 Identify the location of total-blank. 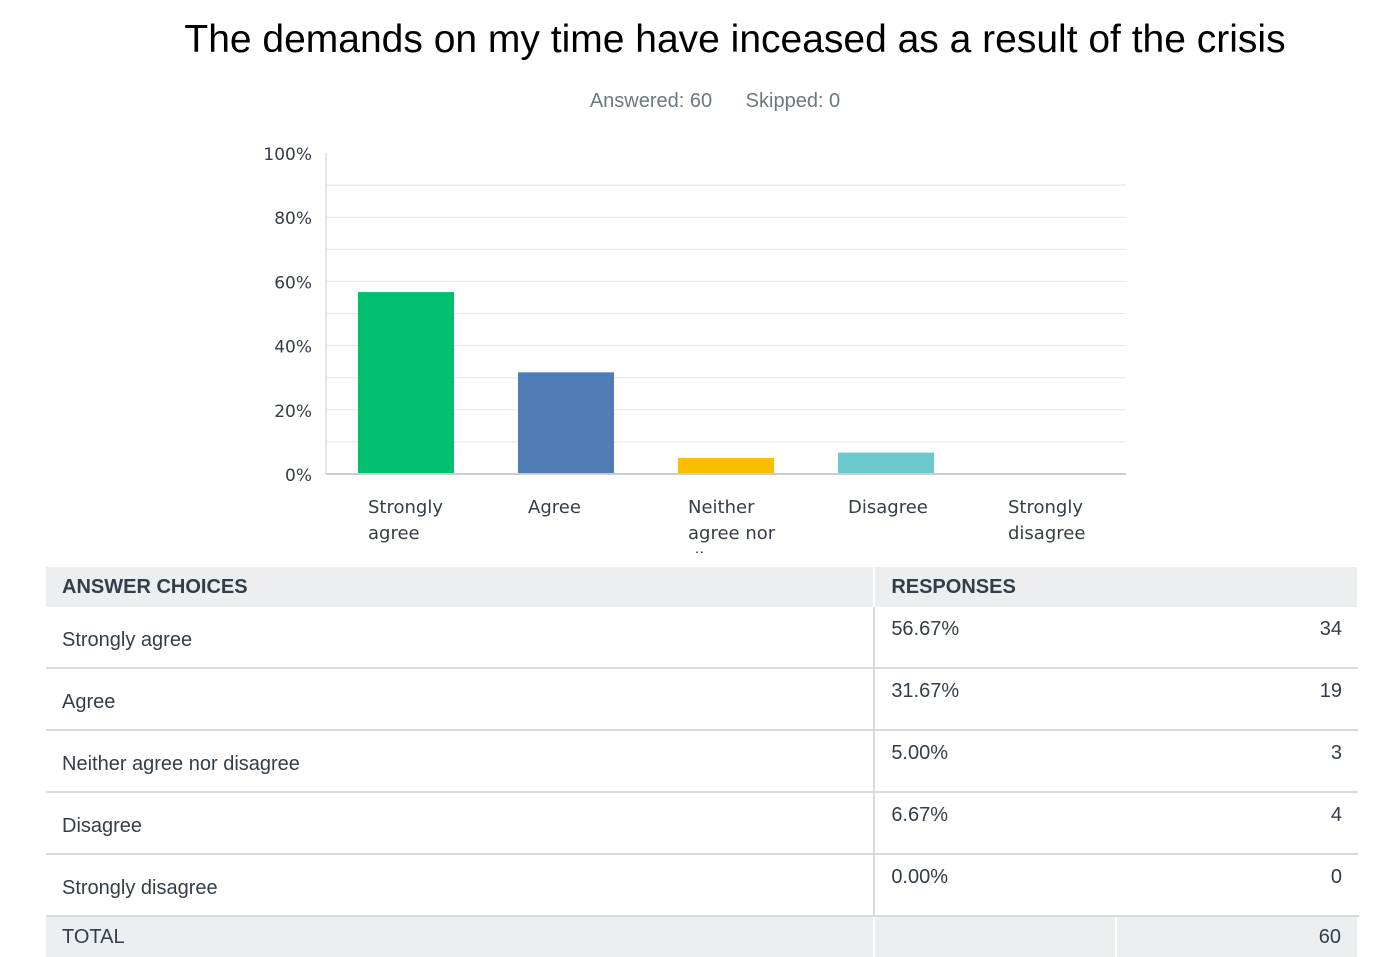
(996, 936).